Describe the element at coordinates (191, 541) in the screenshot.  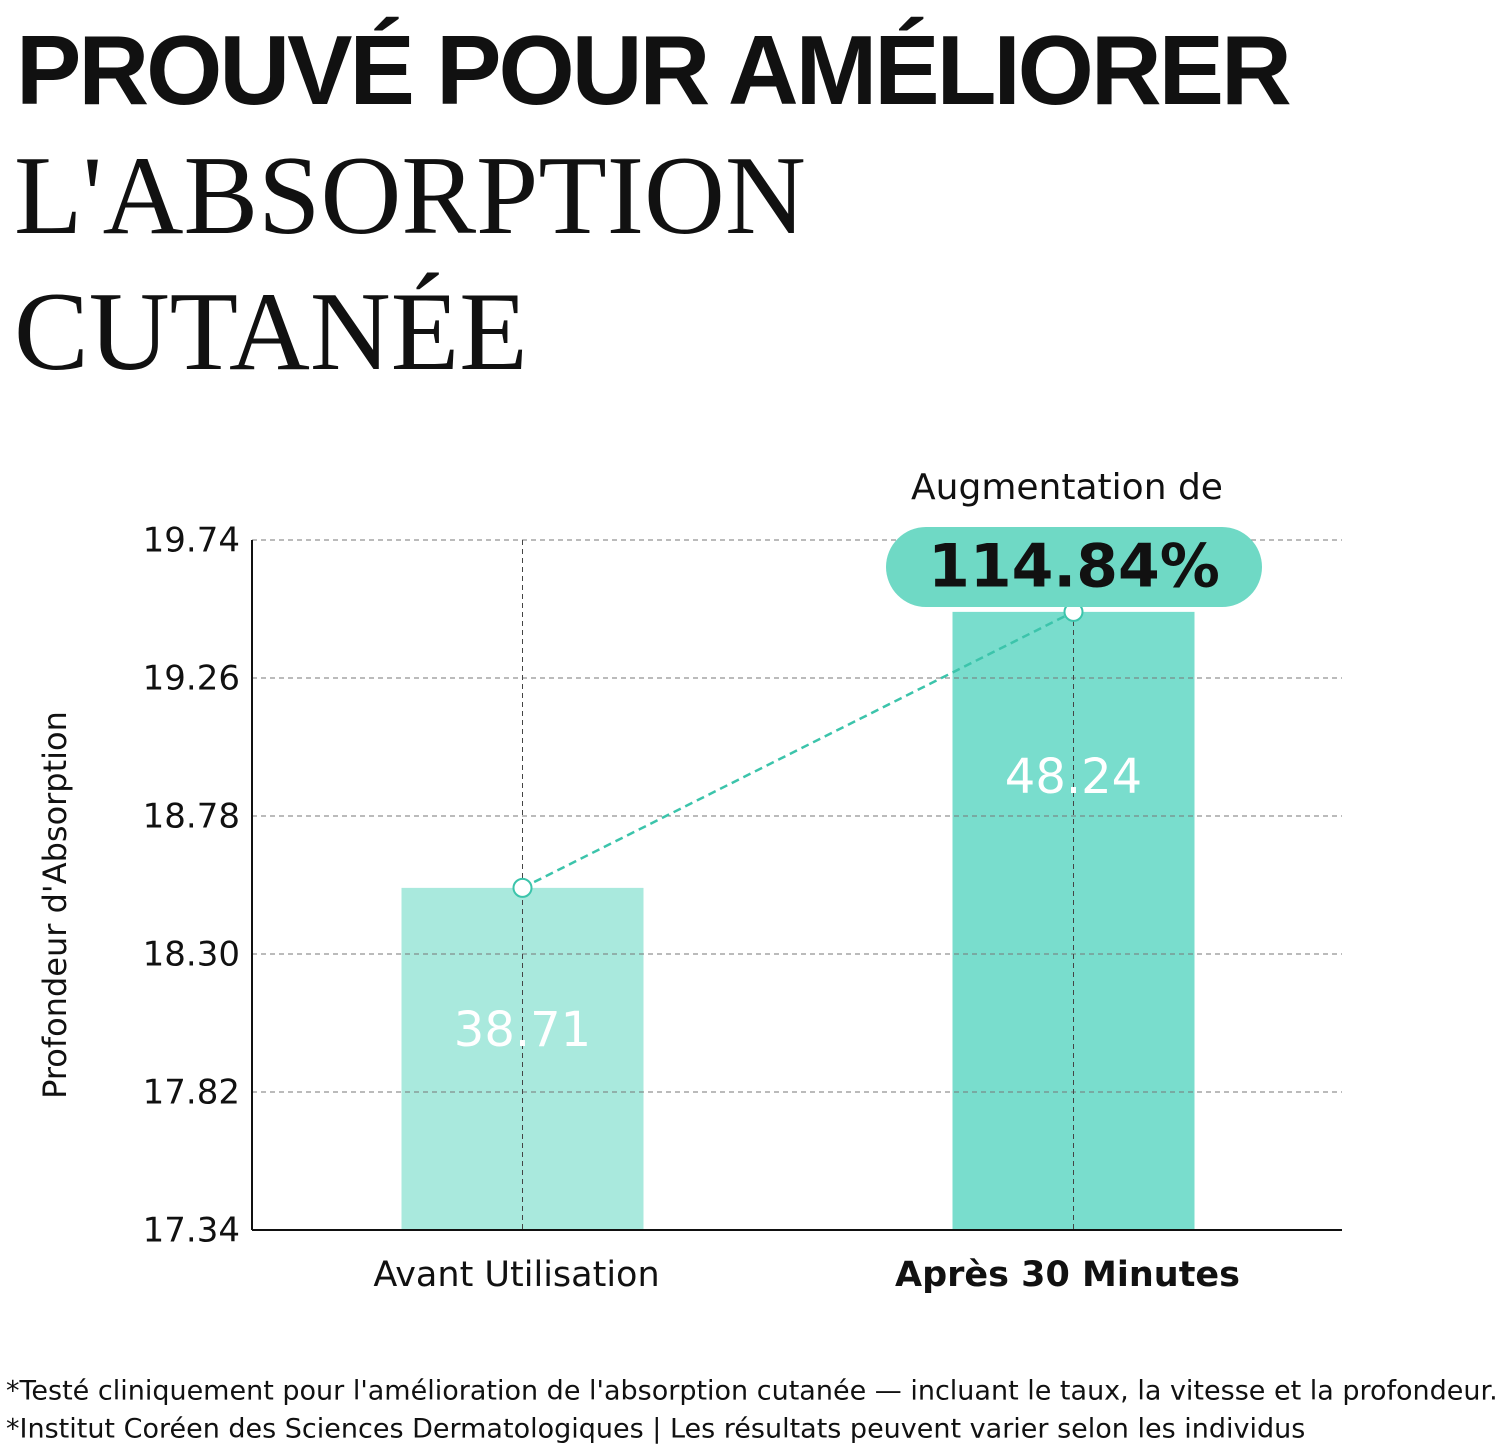
I see `y-tick-label: 19.74` at that location.